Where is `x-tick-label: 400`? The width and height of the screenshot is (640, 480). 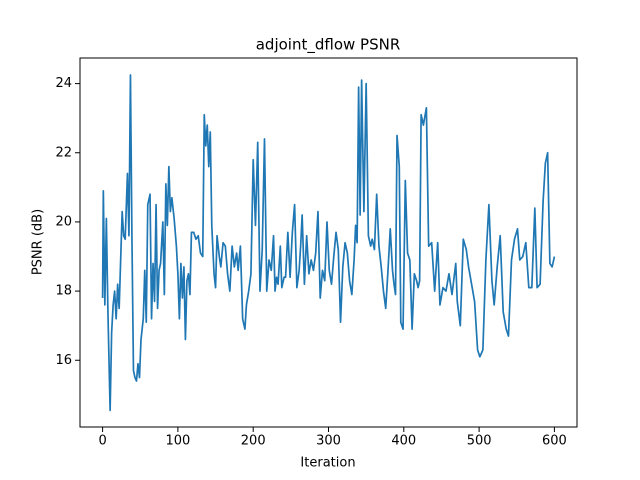 x-tick-label: 400 is located at coordinates (403, 441).